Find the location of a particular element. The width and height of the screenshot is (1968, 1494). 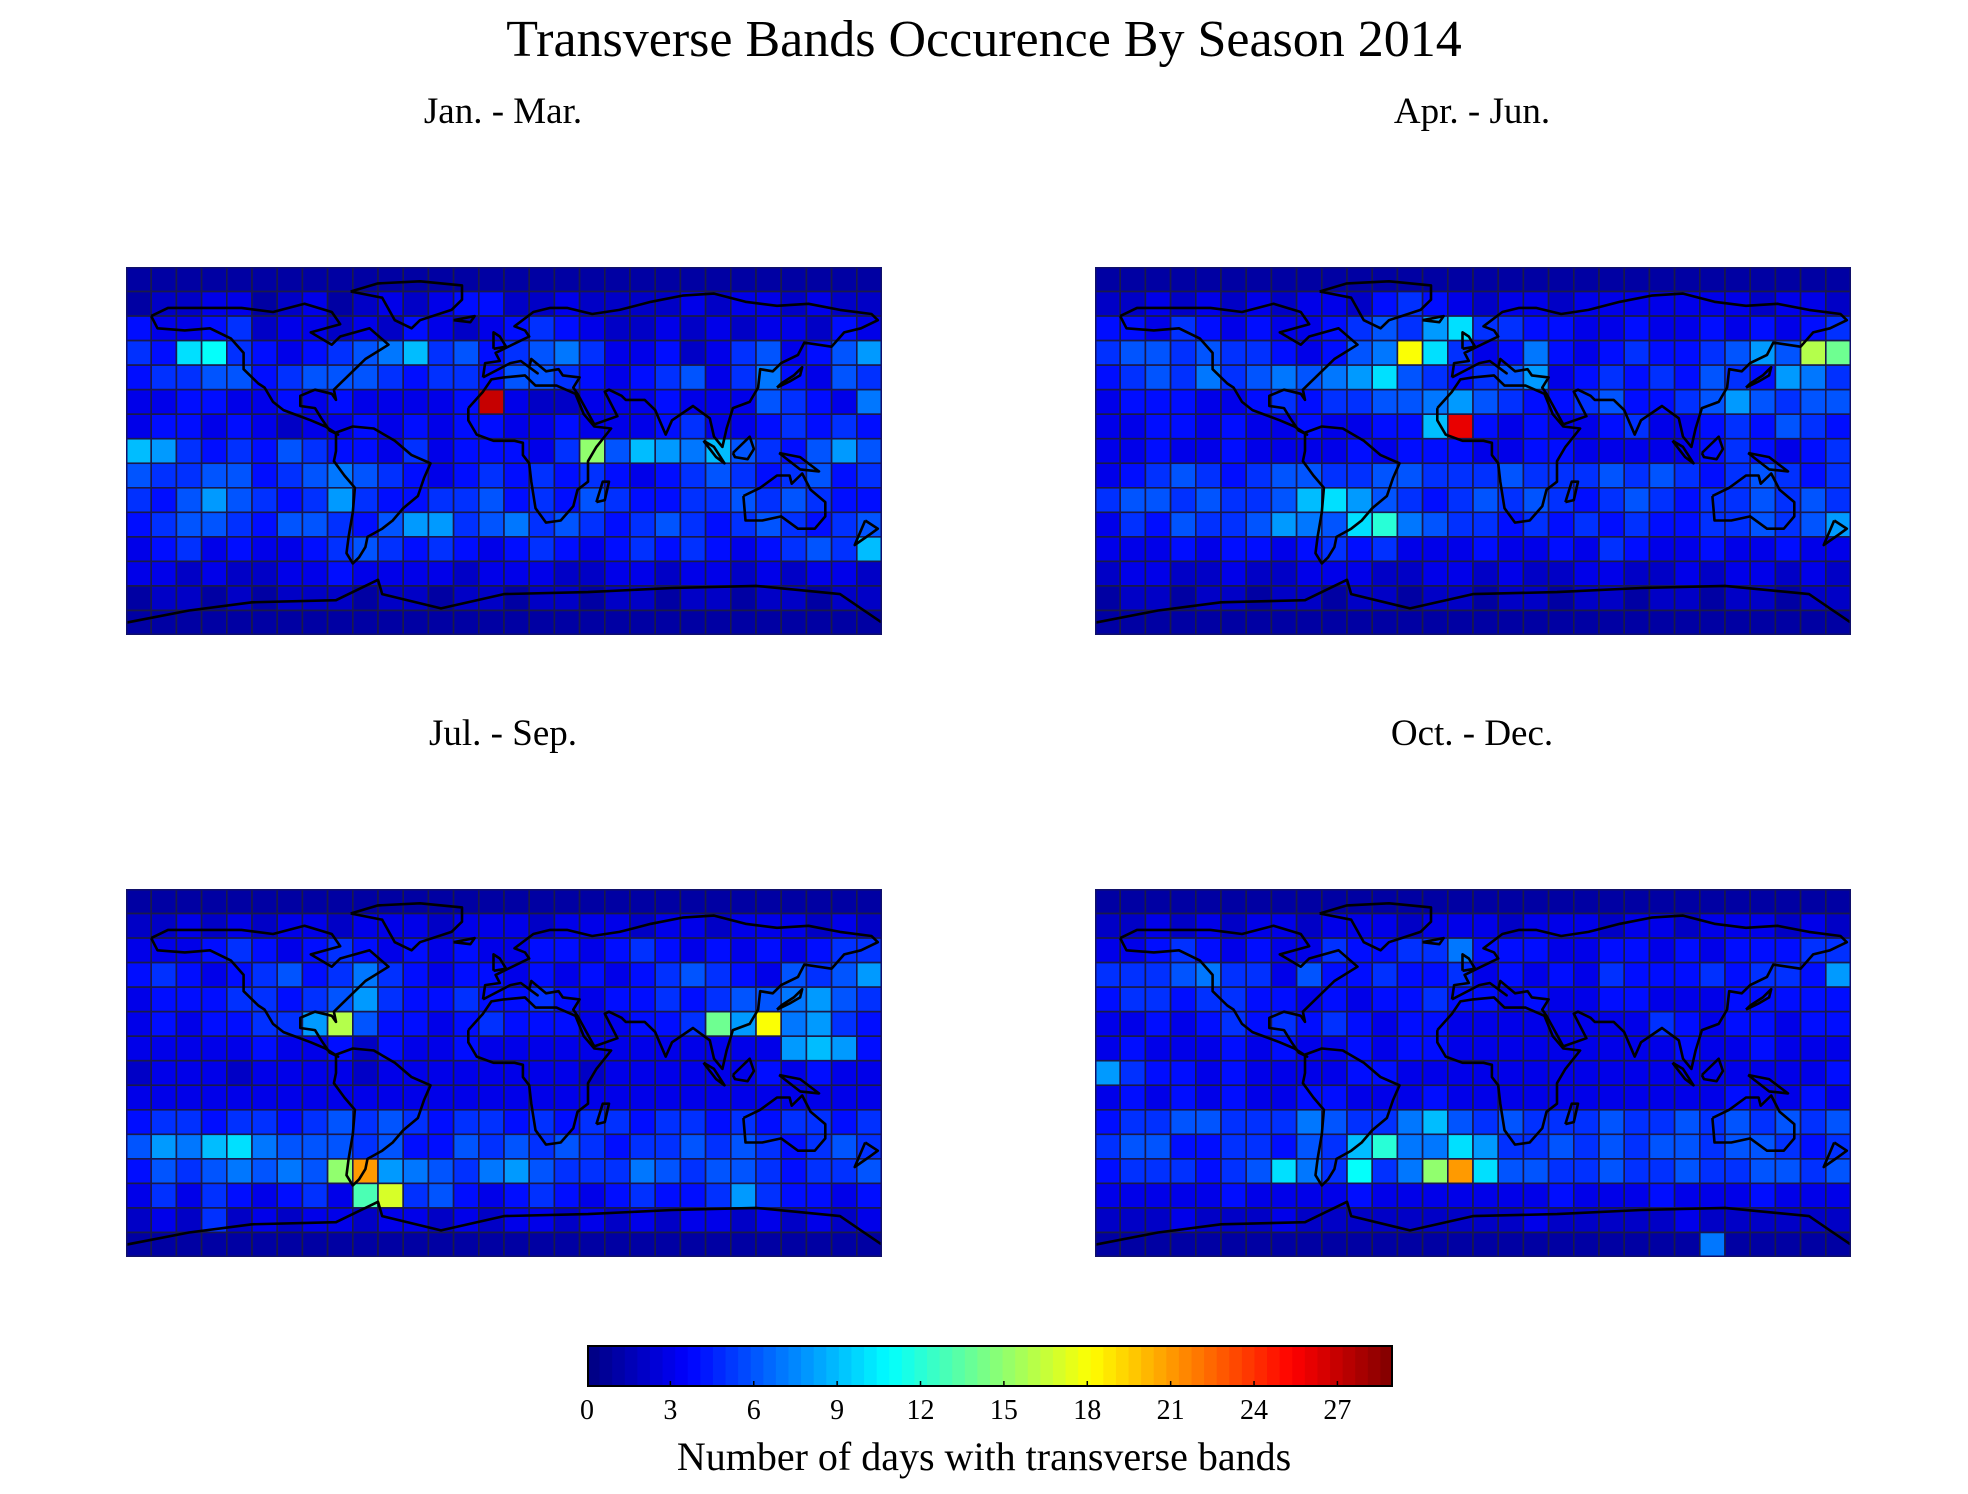

colorbar-segment is located at coordinates (934, 1366).